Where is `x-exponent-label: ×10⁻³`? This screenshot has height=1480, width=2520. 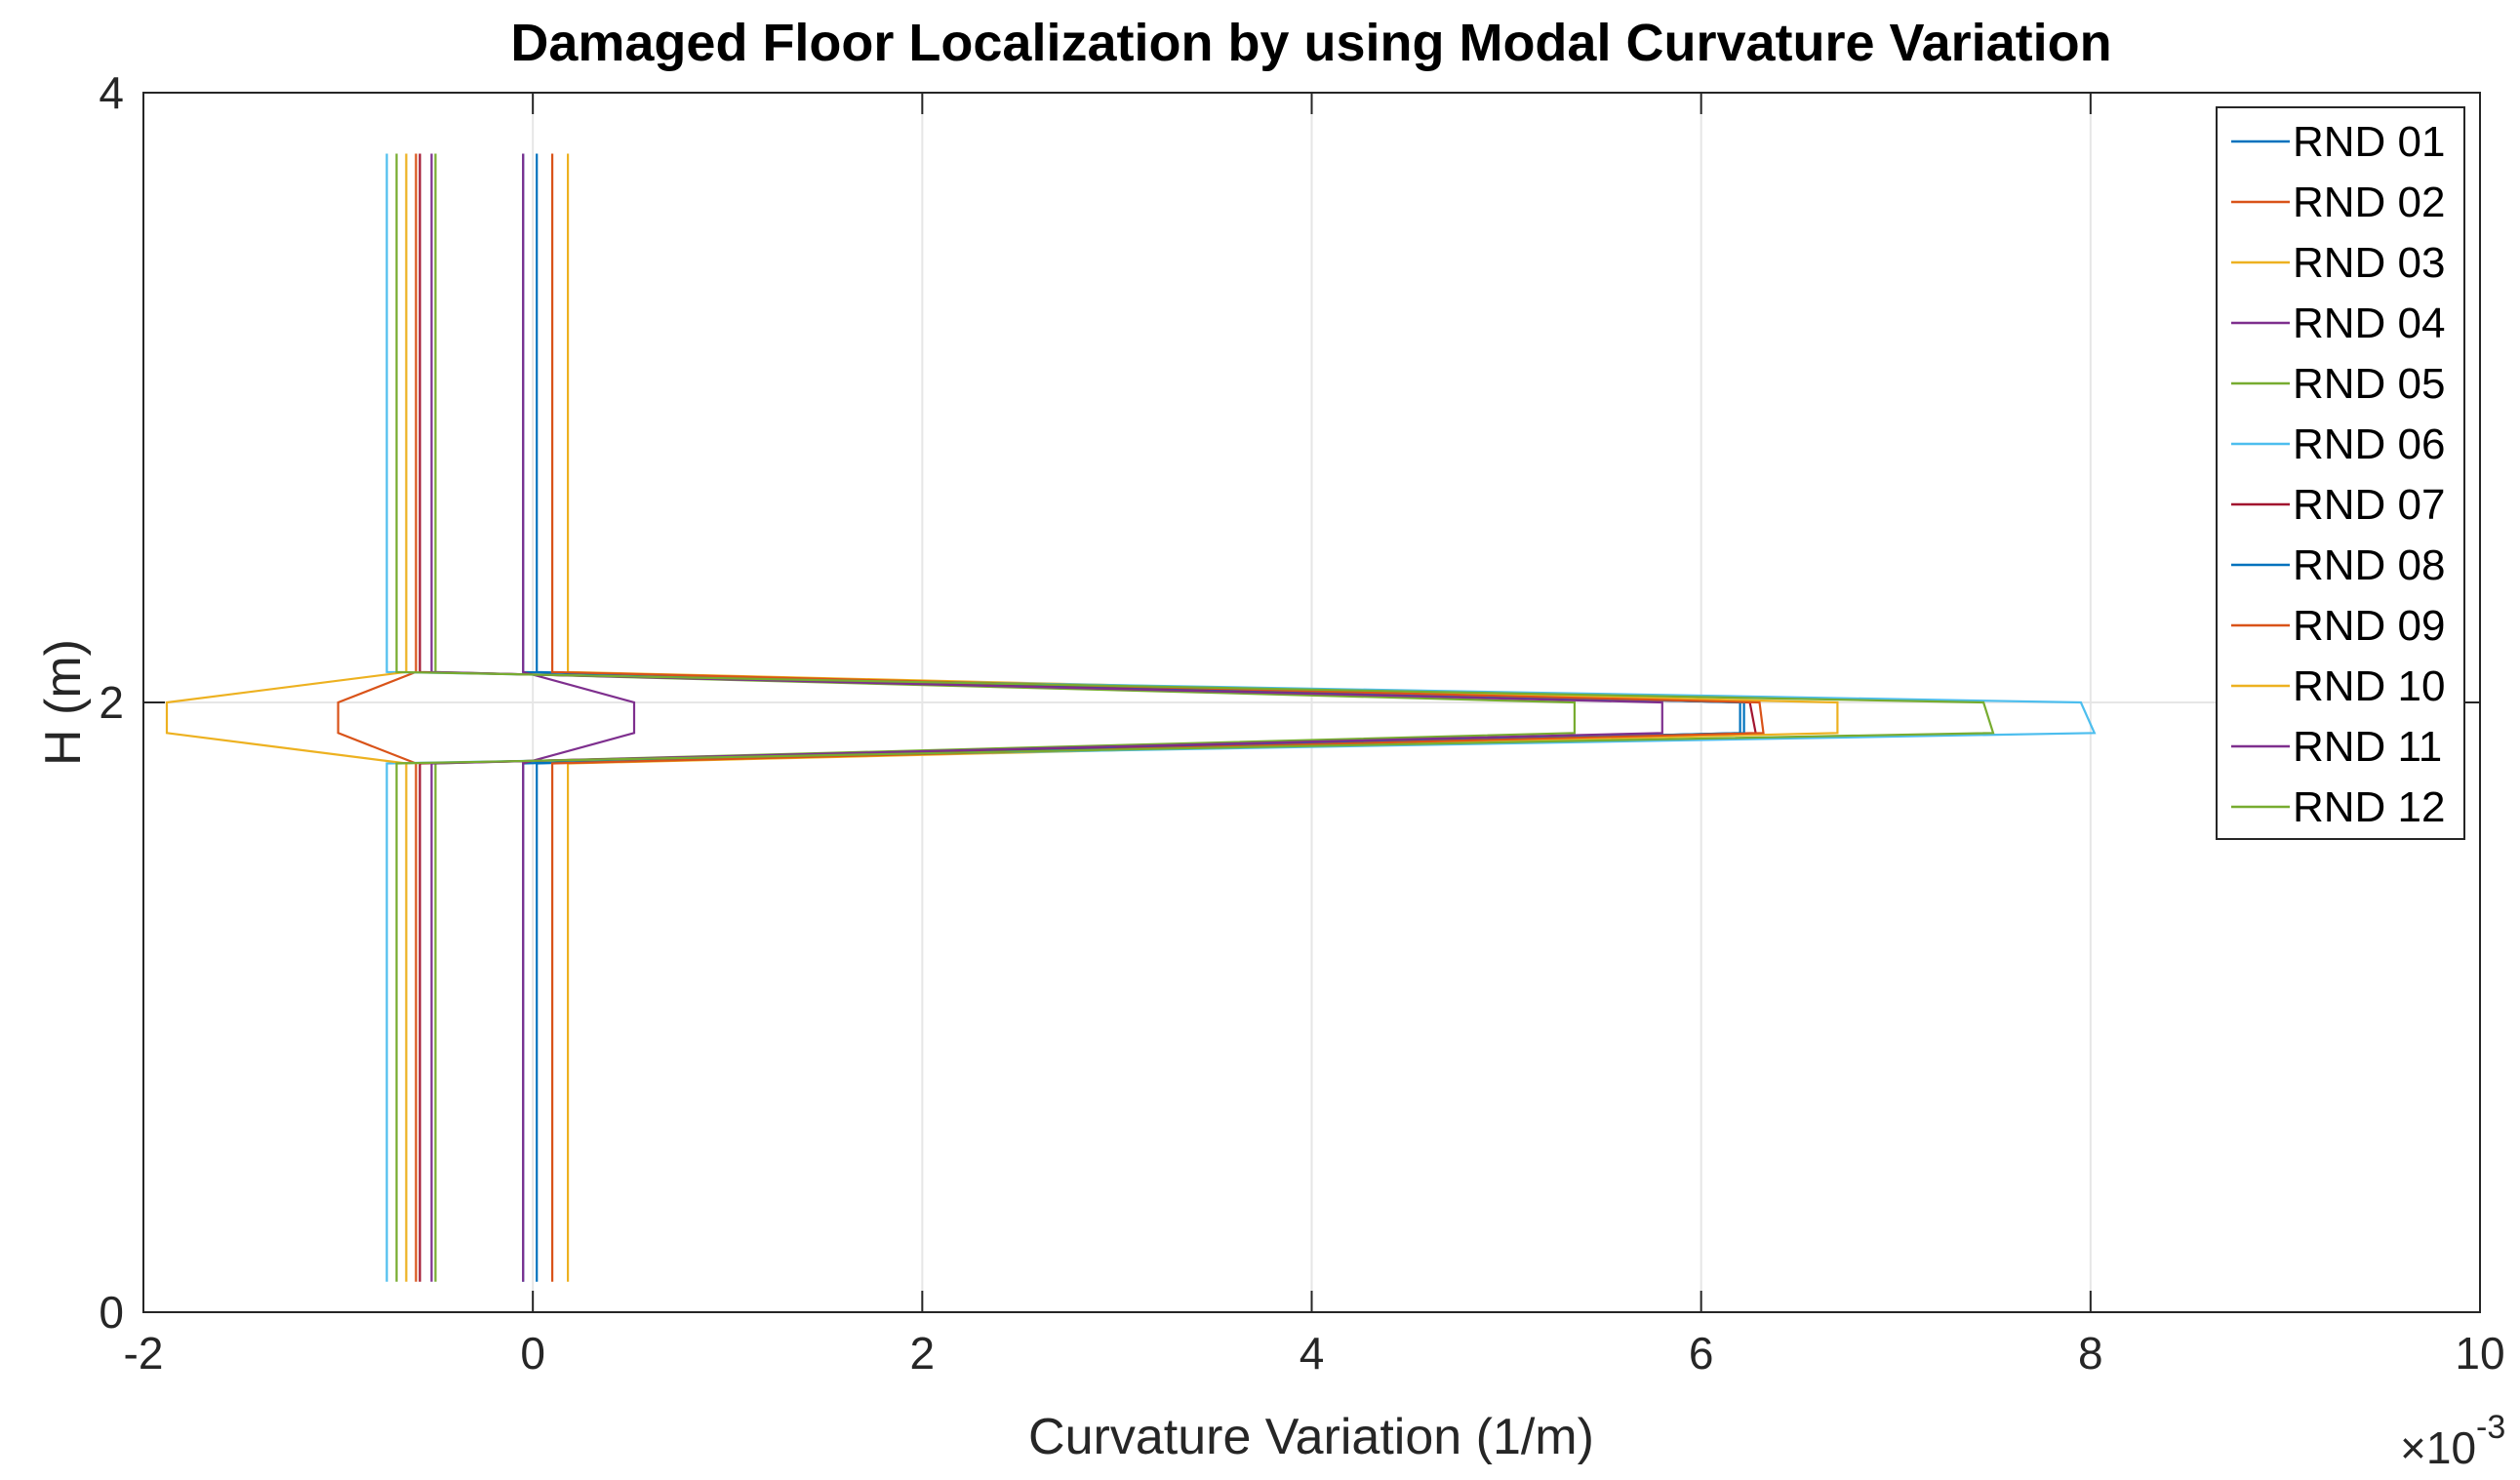 x-exponent-label: ×10⁻³ is located at coordinates (2452, 1441).